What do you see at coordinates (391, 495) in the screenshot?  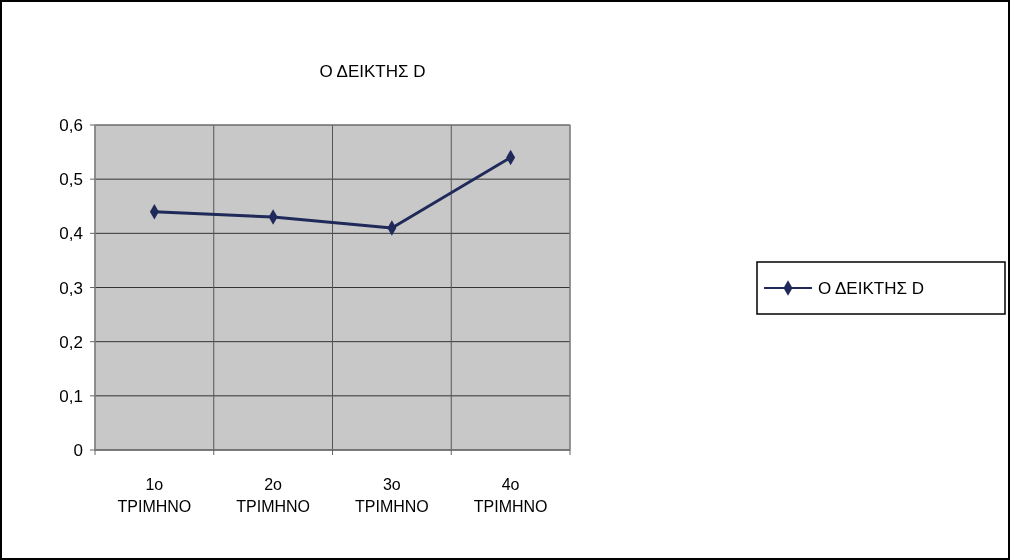 I see `x-tick-label: 3ο ΤΡΙΜΗΝΟ` at bounding box center [391, 495].